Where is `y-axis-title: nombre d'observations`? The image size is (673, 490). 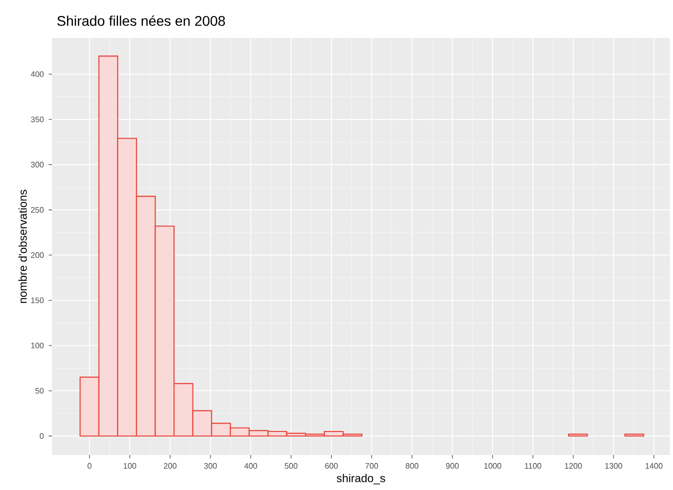 y-axis-title: nombre d'observations is located at coordinates (22, 246).